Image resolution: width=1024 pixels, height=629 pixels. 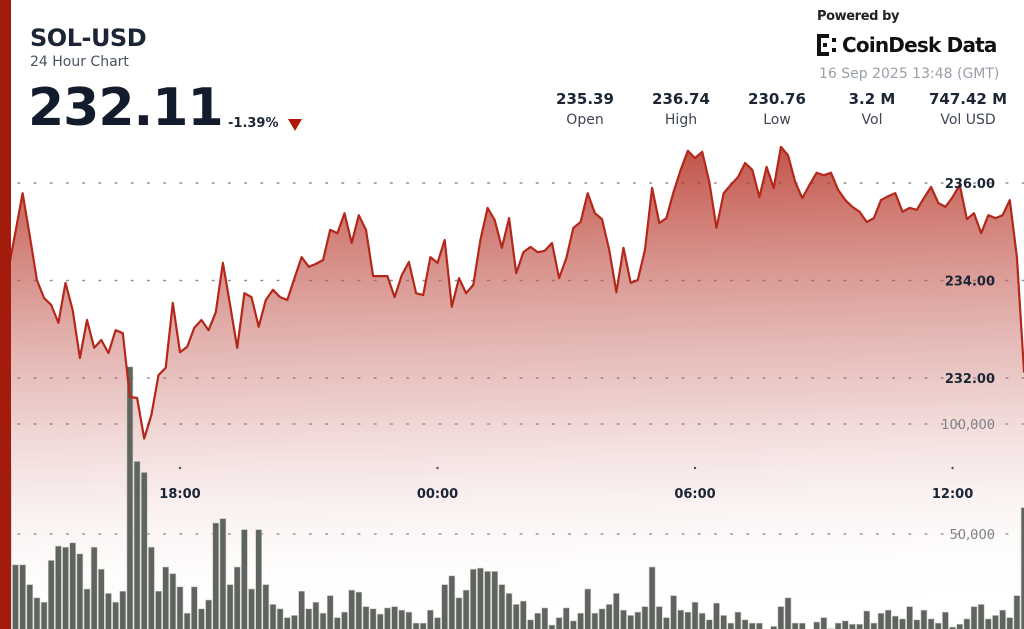 What do you see at coordinates (295, 125) in the screenshot?
I see `triangle-down-icon` at bounding box center [295, 125].